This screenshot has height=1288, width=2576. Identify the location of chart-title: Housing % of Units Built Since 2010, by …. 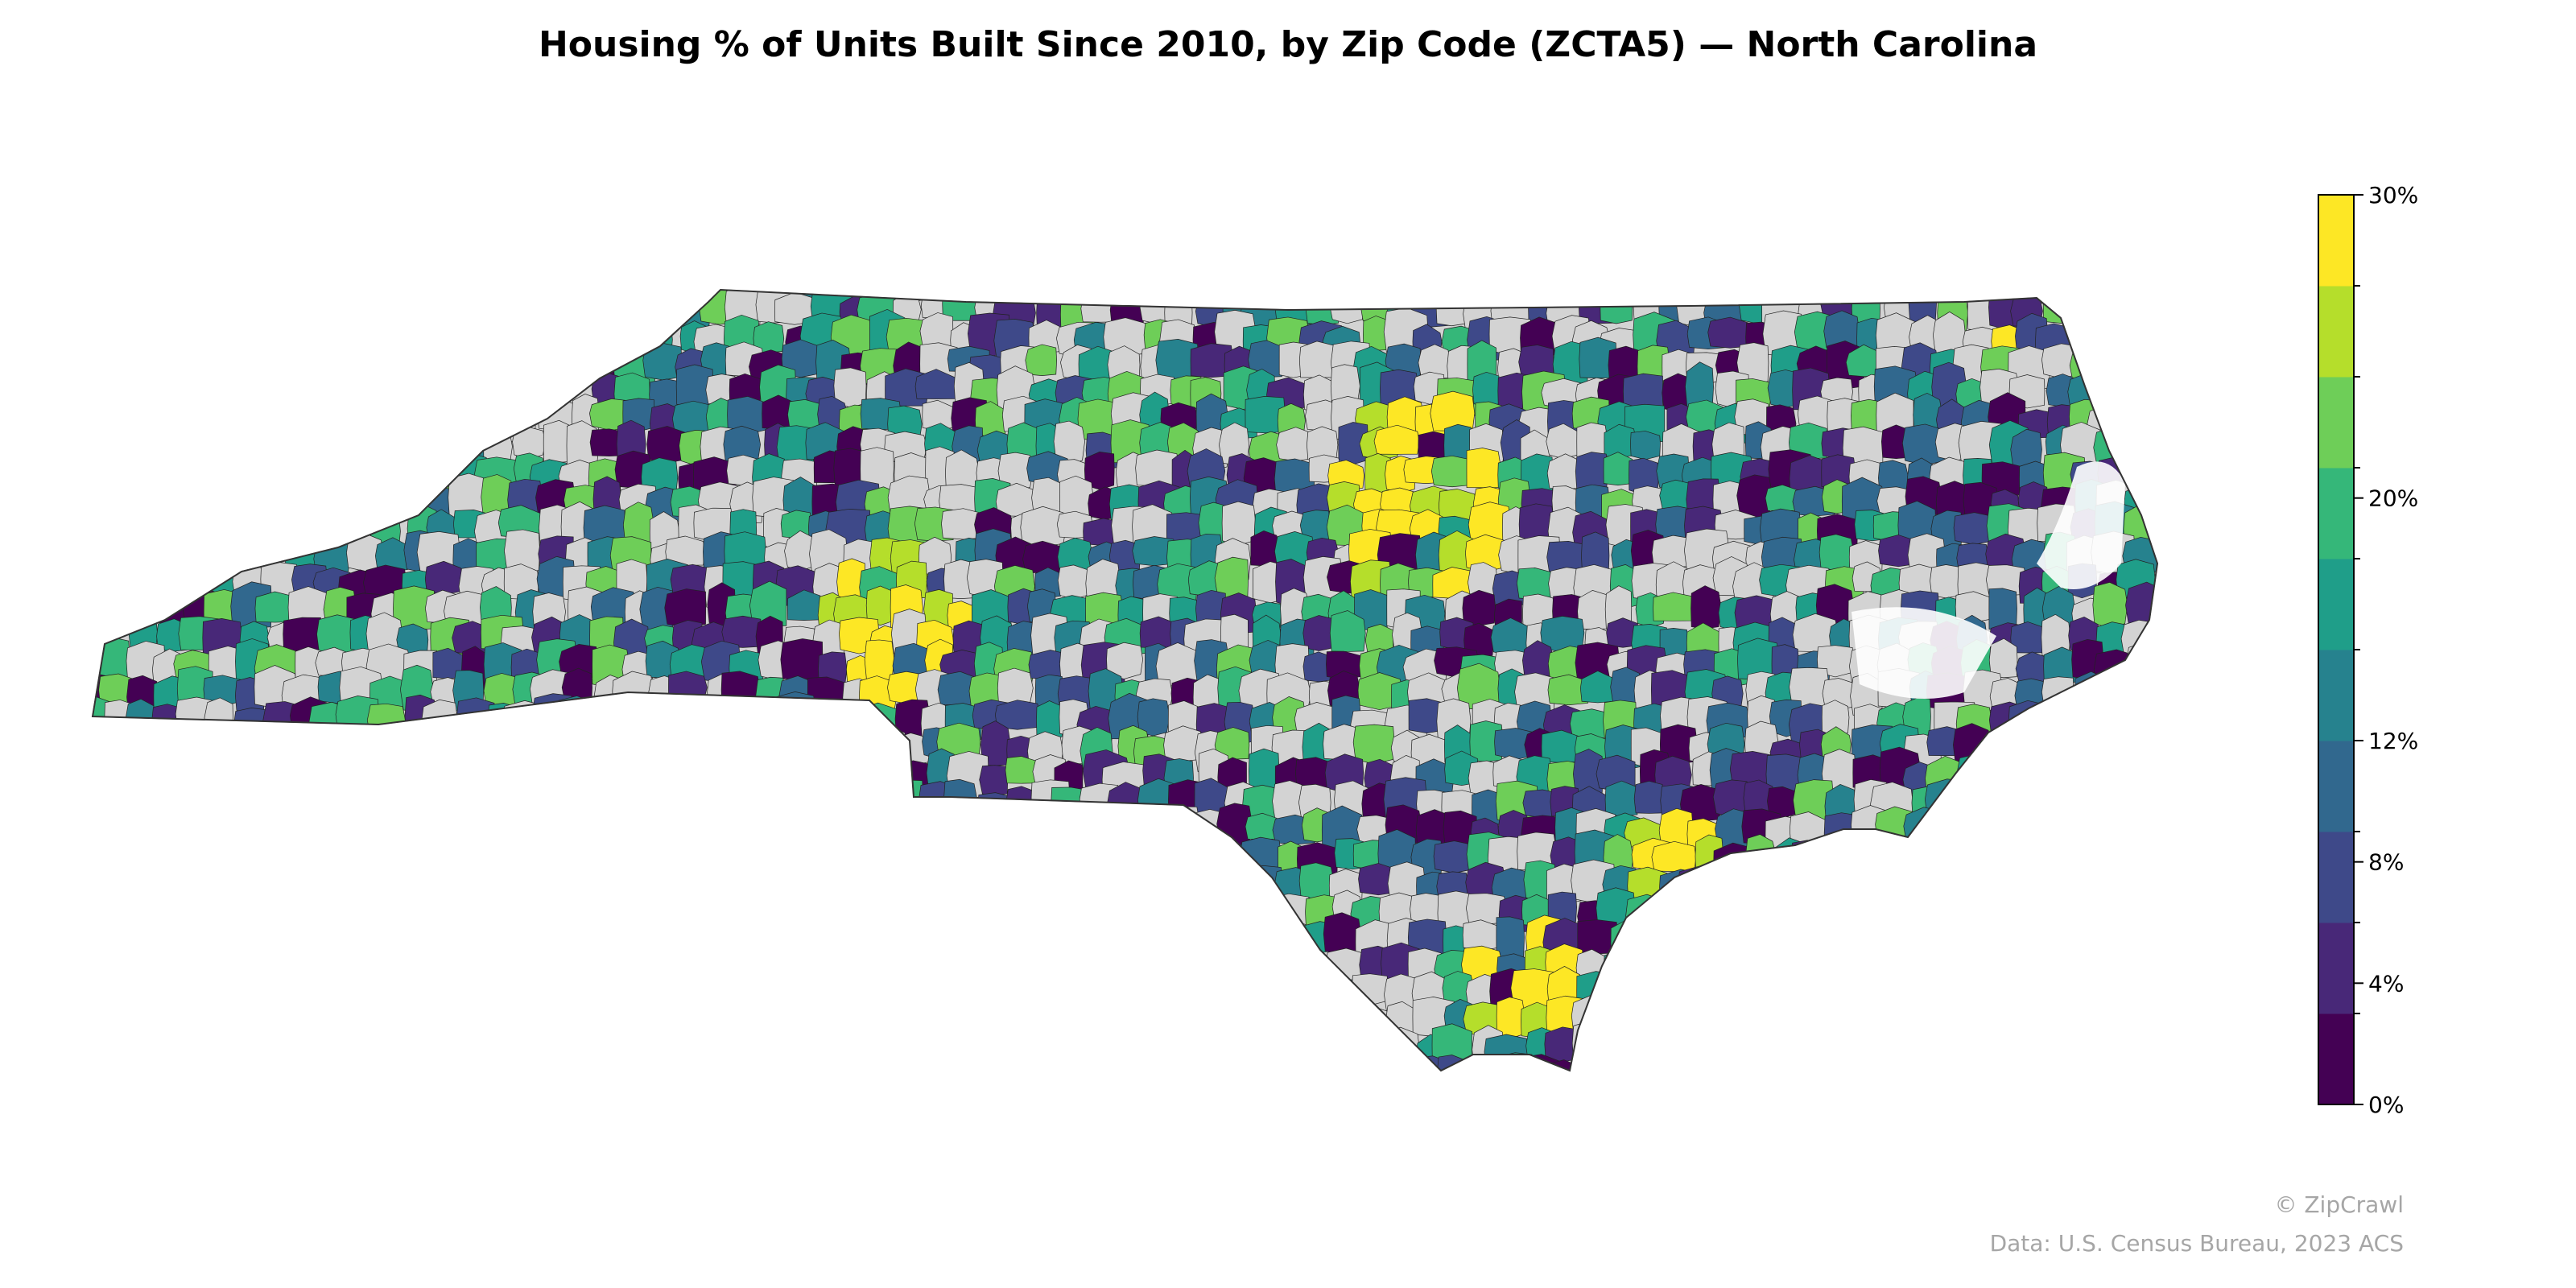
(1288, 44).